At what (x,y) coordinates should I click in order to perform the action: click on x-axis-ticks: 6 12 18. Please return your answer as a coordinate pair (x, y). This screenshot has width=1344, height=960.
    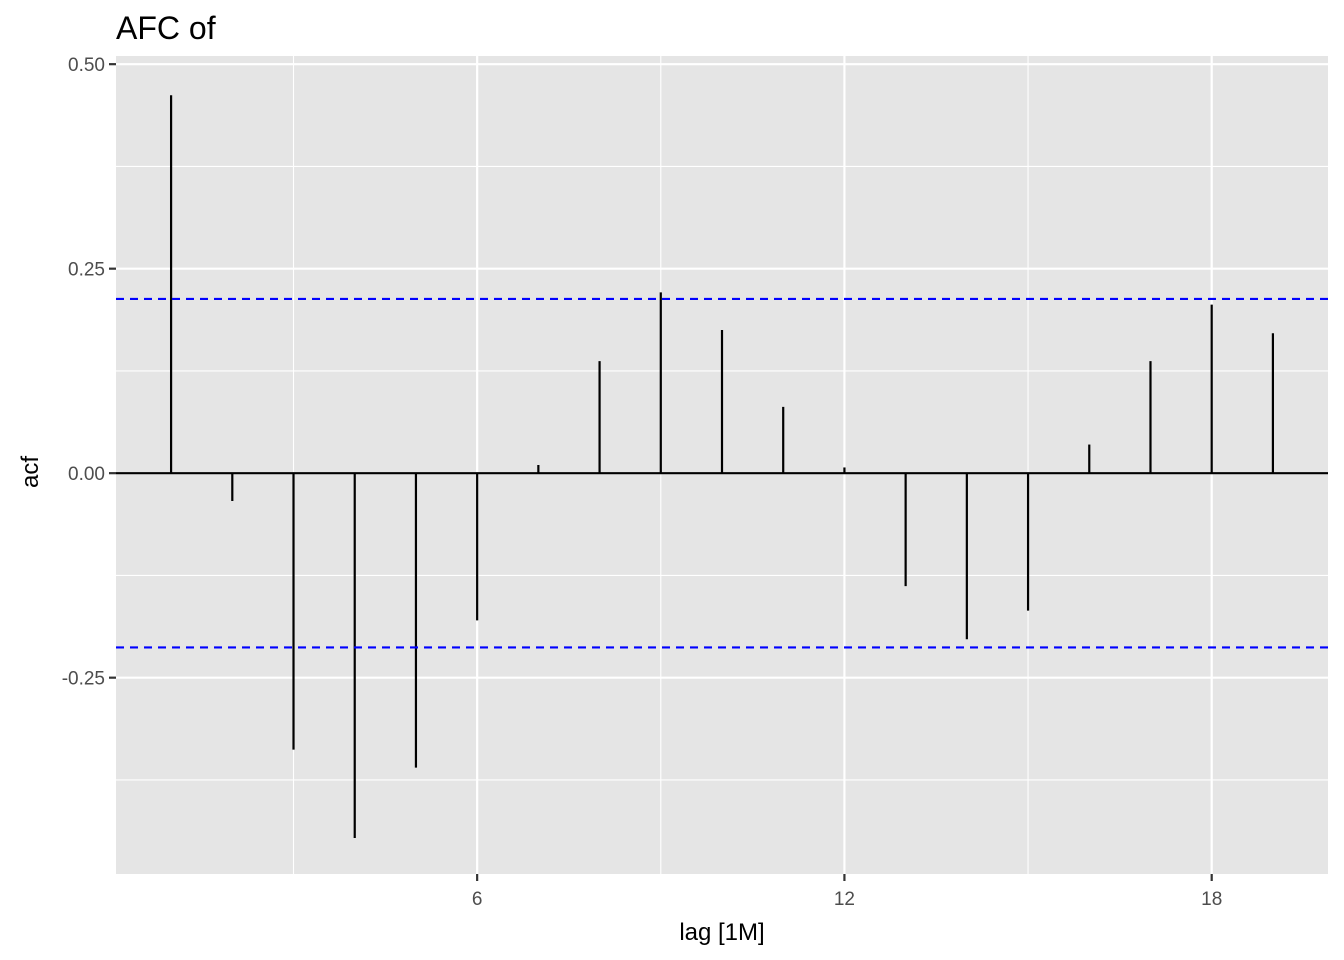
    Looking at the image, I should click on (847, 892).